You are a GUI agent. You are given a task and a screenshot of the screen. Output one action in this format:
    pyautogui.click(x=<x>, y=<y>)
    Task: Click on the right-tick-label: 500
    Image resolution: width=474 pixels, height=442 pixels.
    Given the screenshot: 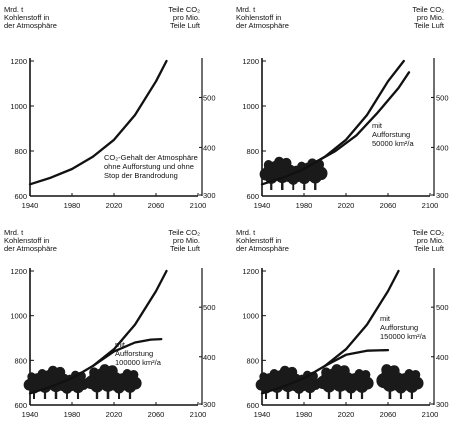 What is the action you would take?
    pyautogui.click(x=209, y=307)
    